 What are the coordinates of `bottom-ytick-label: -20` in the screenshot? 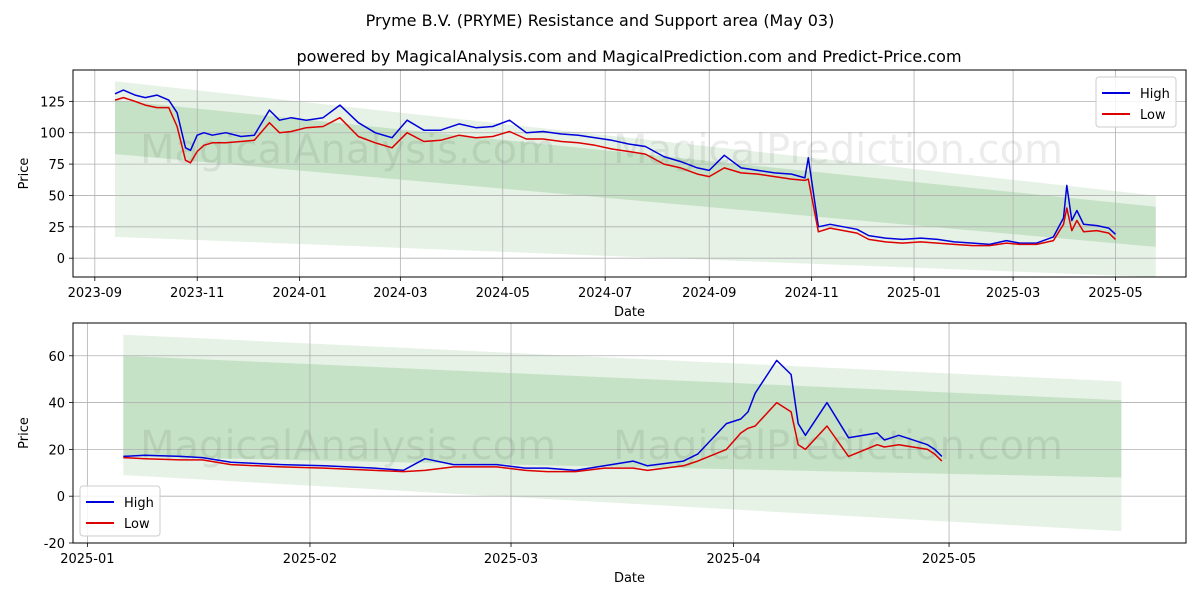 It's located at (54, 544).